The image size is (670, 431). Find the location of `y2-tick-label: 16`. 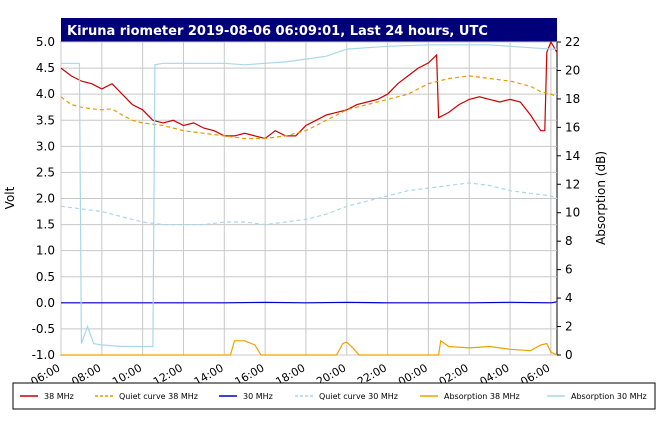

y2-tick-label: 16 is located at coordinates (572, 127).